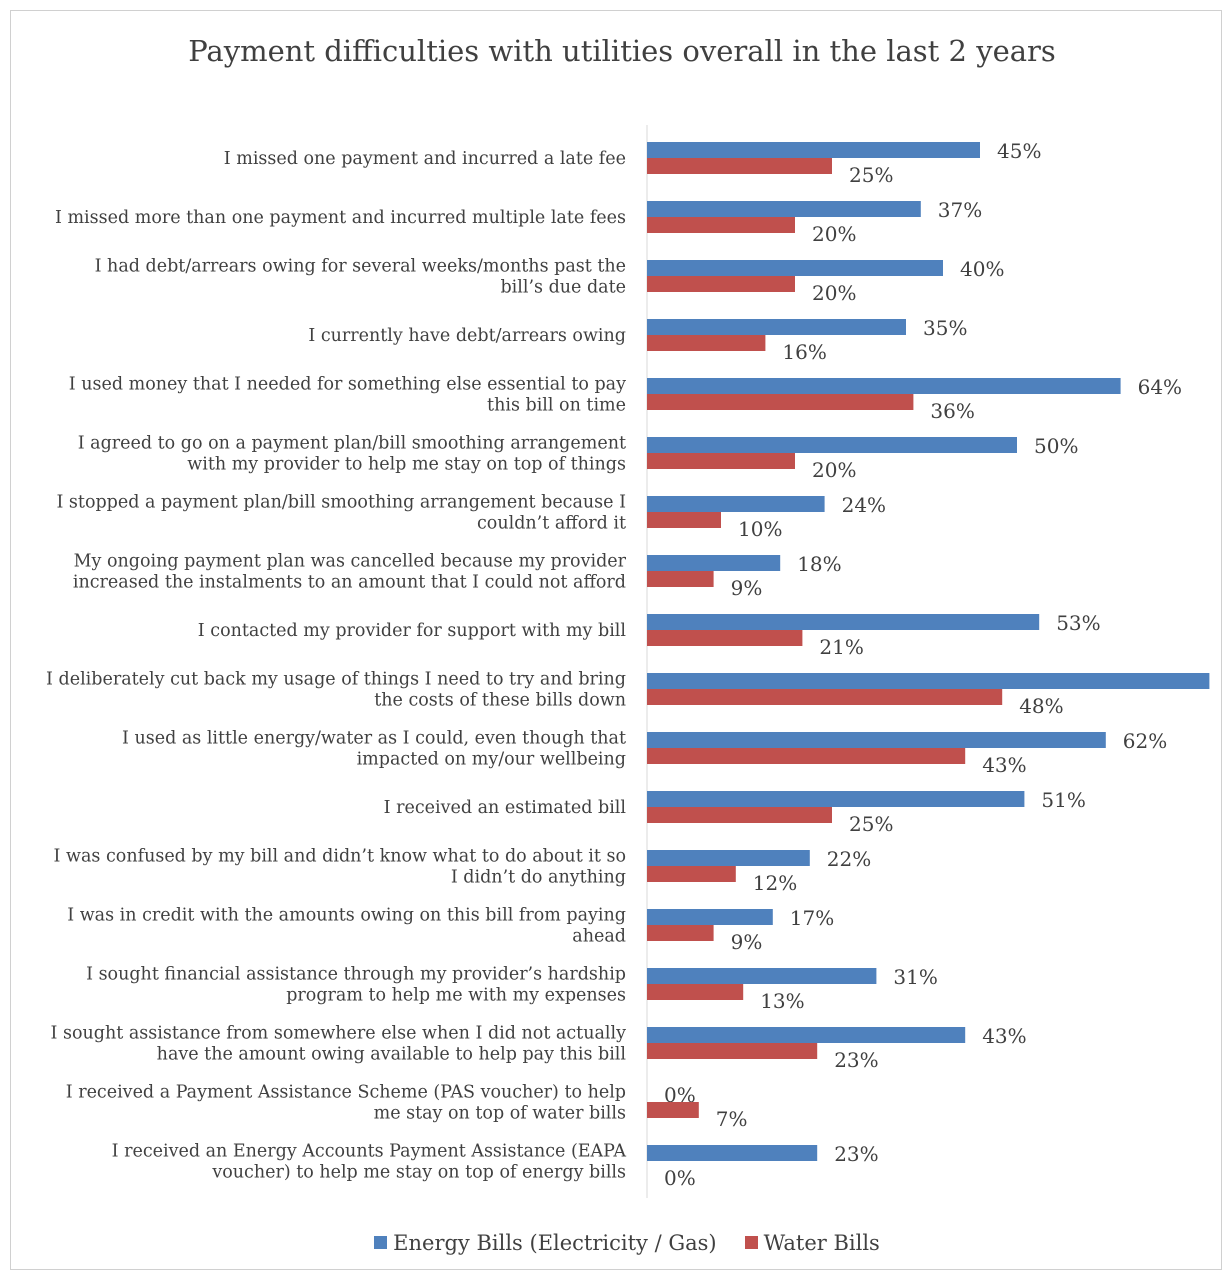 The height and width of the screenshot is (1272, 1224). I want to click on category-label: bill’s due date, so click(563, 288).